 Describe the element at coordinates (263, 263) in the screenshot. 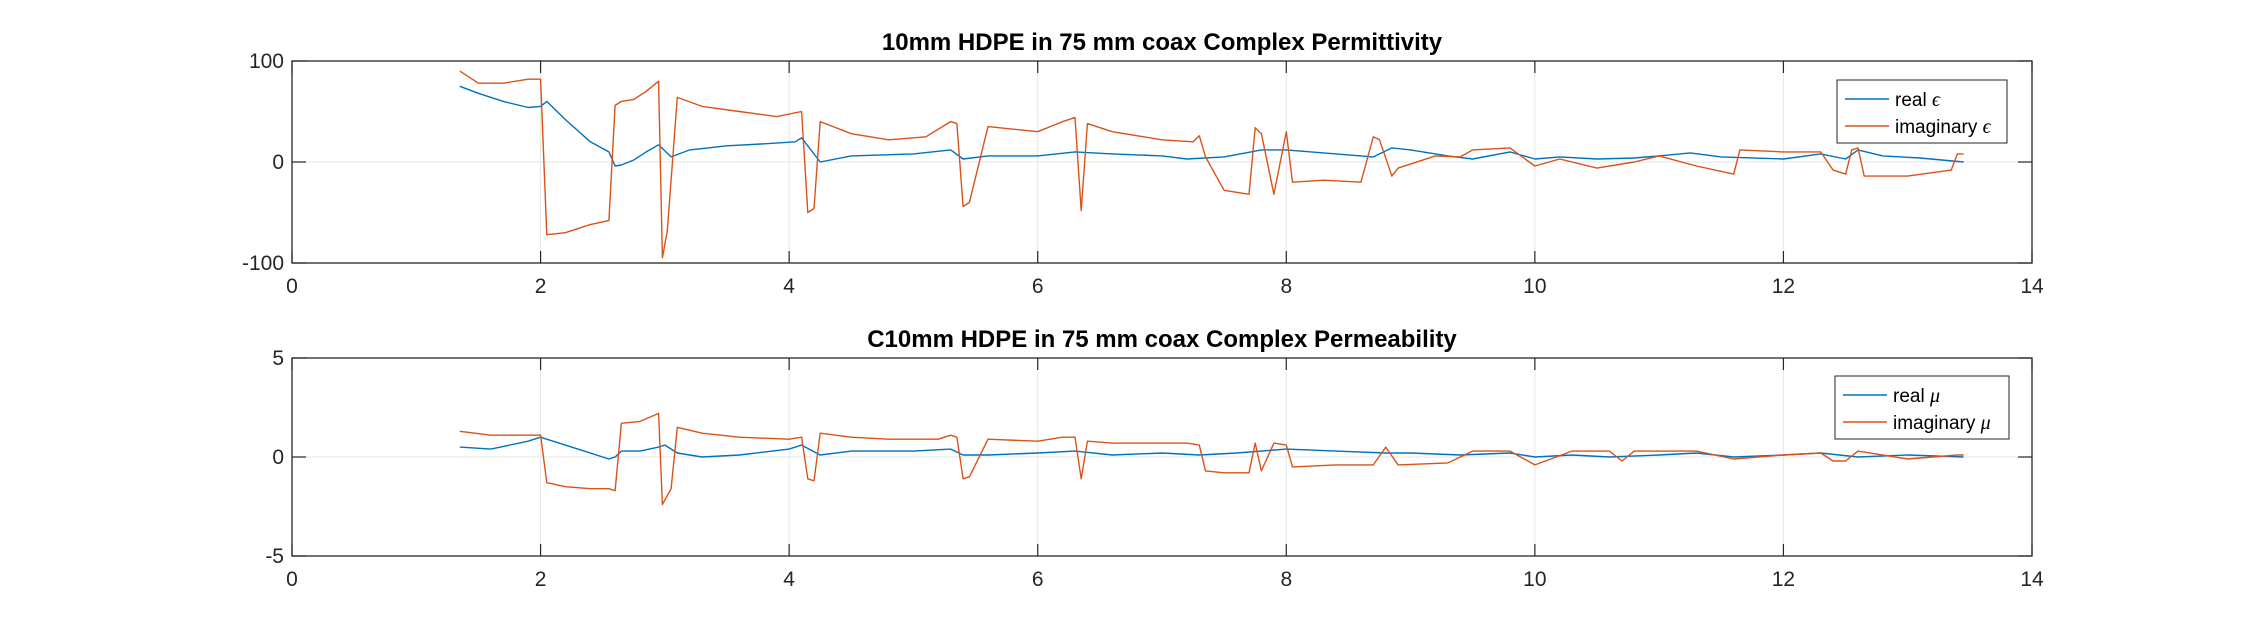

I see `y-tick-label: -100` at that location.